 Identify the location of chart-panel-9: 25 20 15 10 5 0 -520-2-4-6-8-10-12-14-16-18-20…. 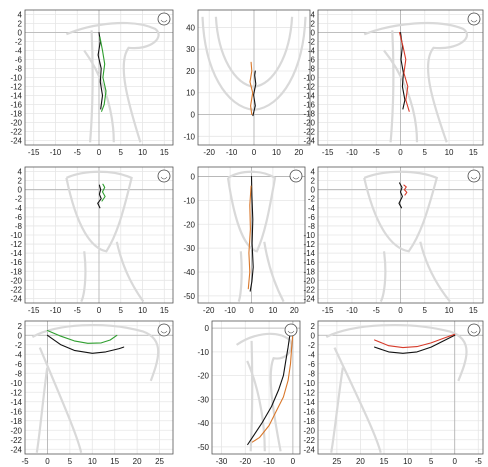
(393, 393).